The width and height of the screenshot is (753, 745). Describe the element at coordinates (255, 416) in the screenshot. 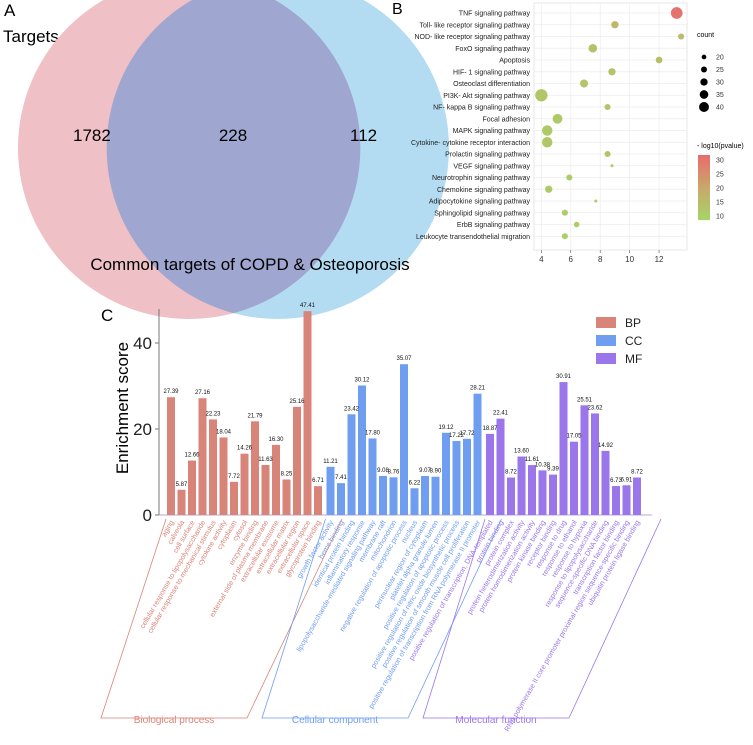

I see `bar-value-label: 21.79` at that location.